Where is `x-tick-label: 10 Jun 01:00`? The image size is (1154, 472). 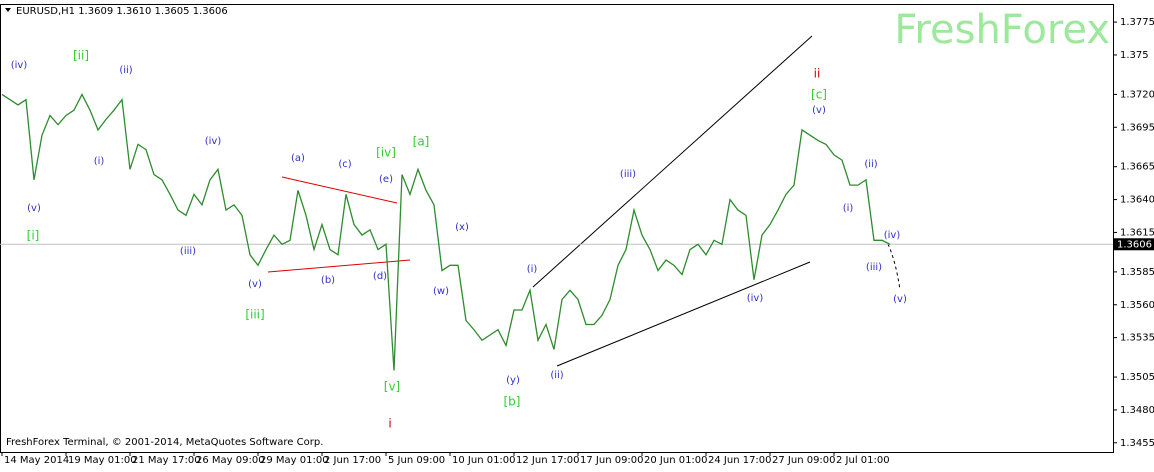 x-tick-label: 10 Jun 01:00 is located at coordinates (484, 460).